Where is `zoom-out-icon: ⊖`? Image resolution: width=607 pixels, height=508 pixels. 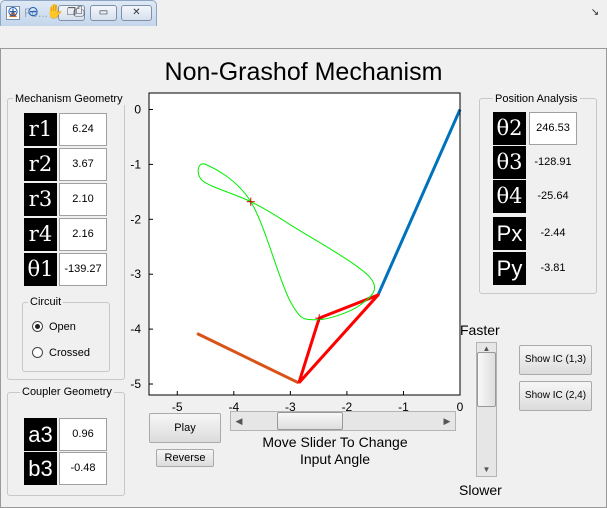 zoom-out-icon: ⊖ is located at coordinates (33, 11).